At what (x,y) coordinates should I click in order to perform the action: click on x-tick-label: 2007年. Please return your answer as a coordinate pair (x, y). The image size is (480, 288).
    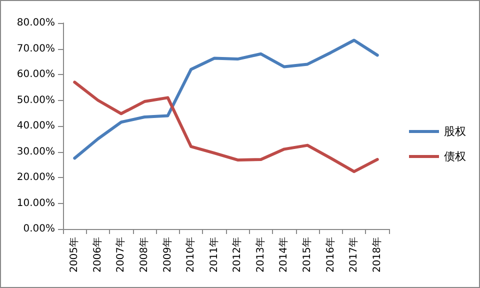
    Looking at the image, I should click on (120, 254).